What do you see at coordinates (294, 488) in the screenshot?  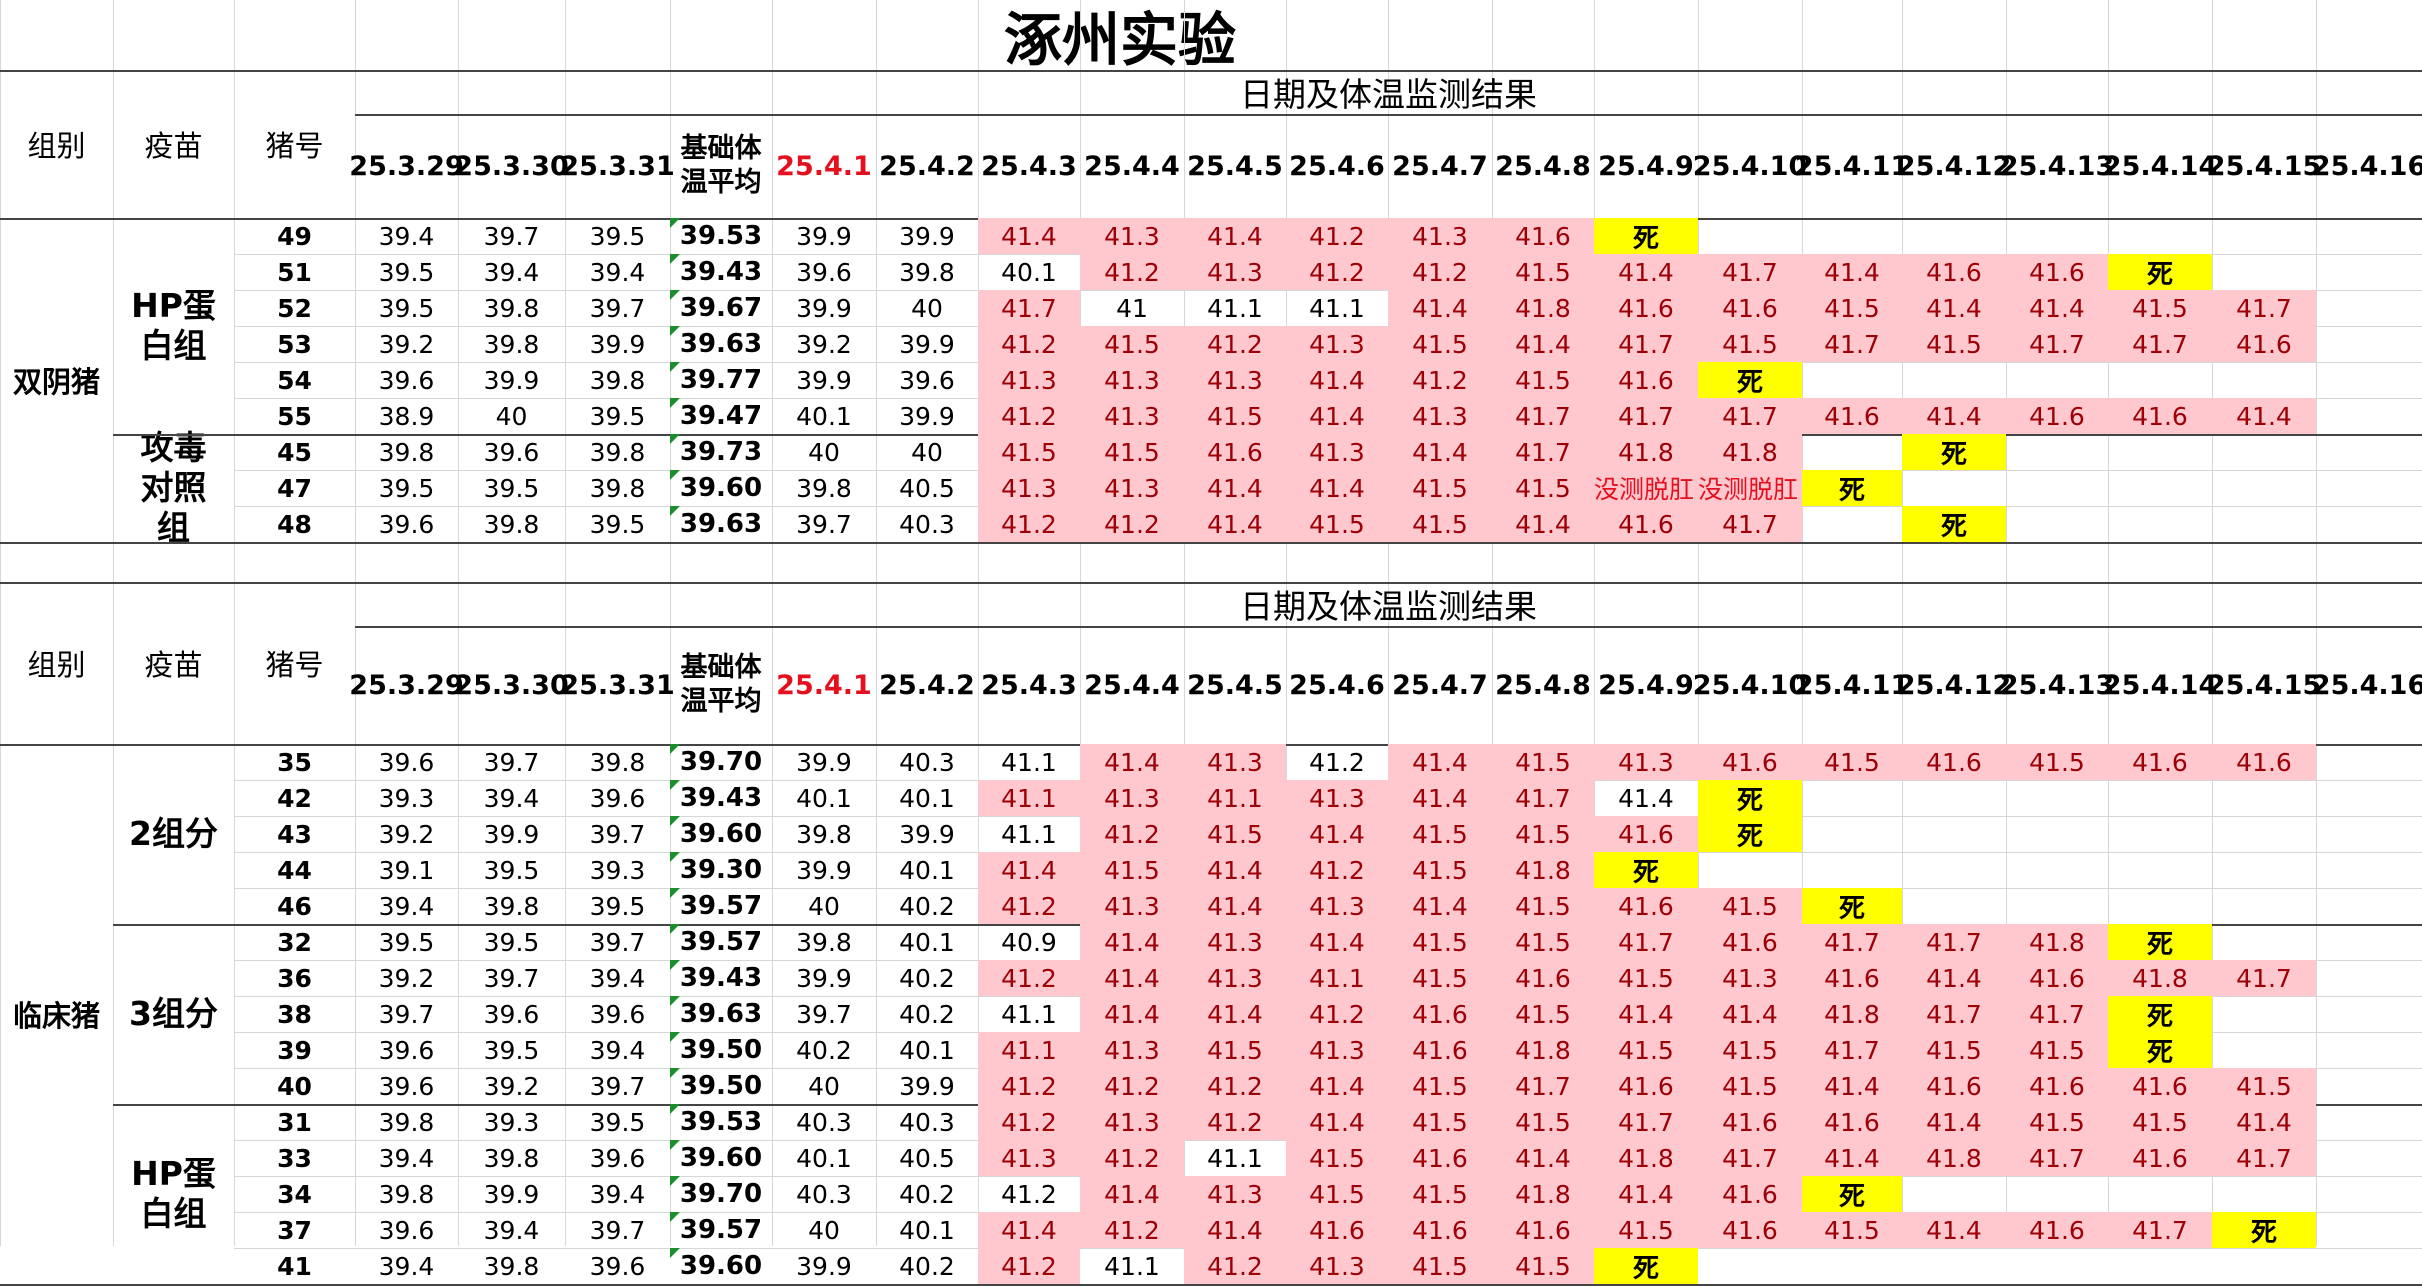 I see `pig-number: 47` at bounding box center [294, 488].